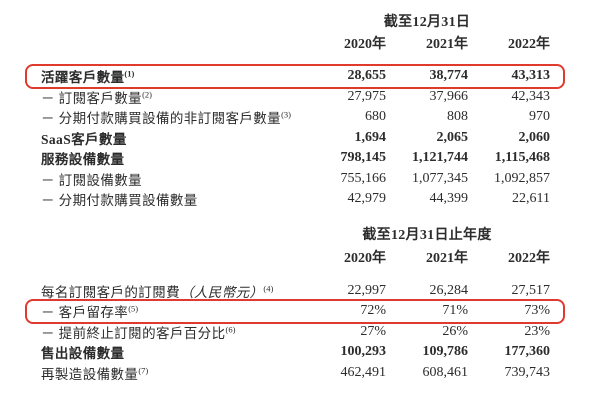  What do you see at coordinates (529, 258) in the screenshot?
I see `table2-year-2022: 2022年` at bounding box center [529, 258].